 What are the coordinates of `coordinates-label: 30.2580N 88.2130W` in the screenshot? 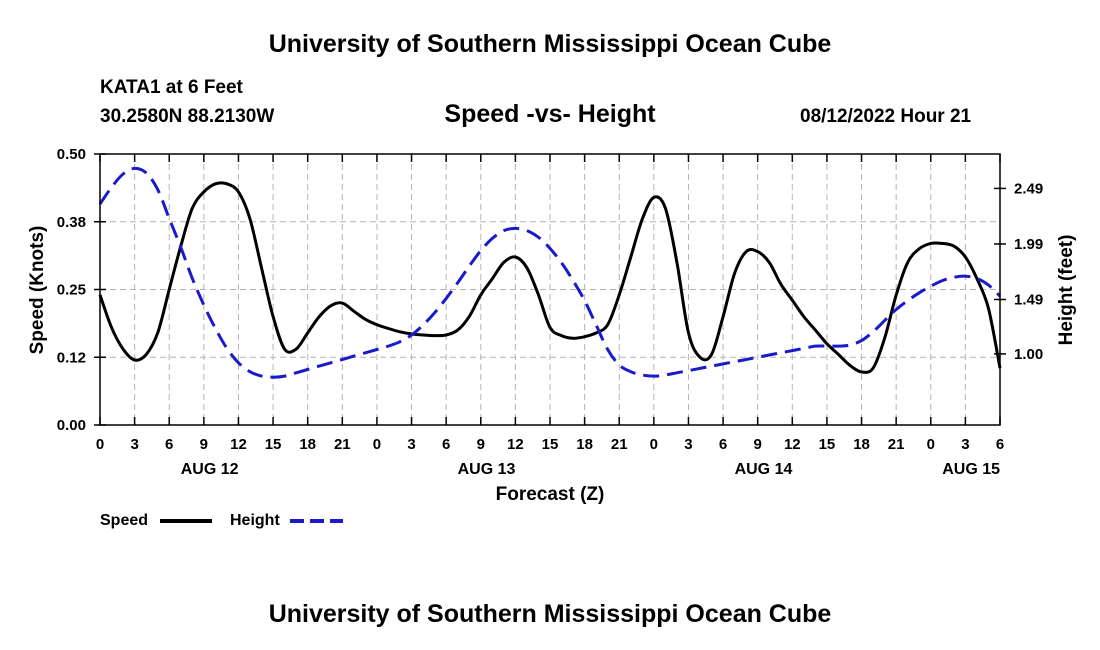 It's located at (187, 116).